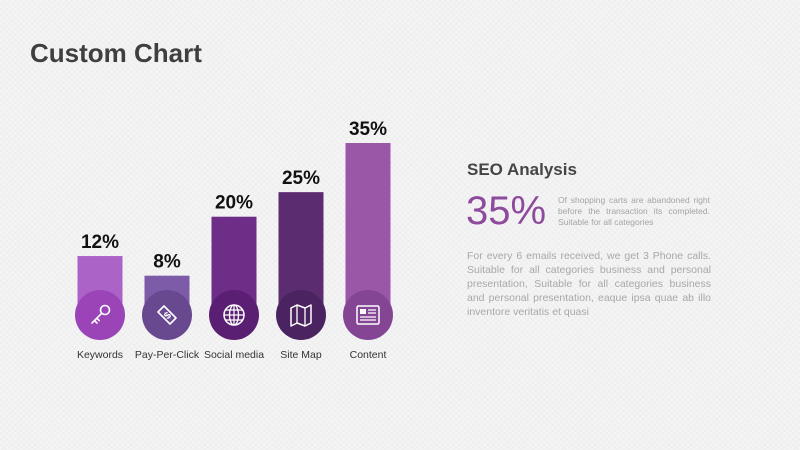 This screenshot has height=450, width=800. What do you see at coordinates (234, 315) in the screenshot?
I see `globe-icon` at bounding box center [234, 315].